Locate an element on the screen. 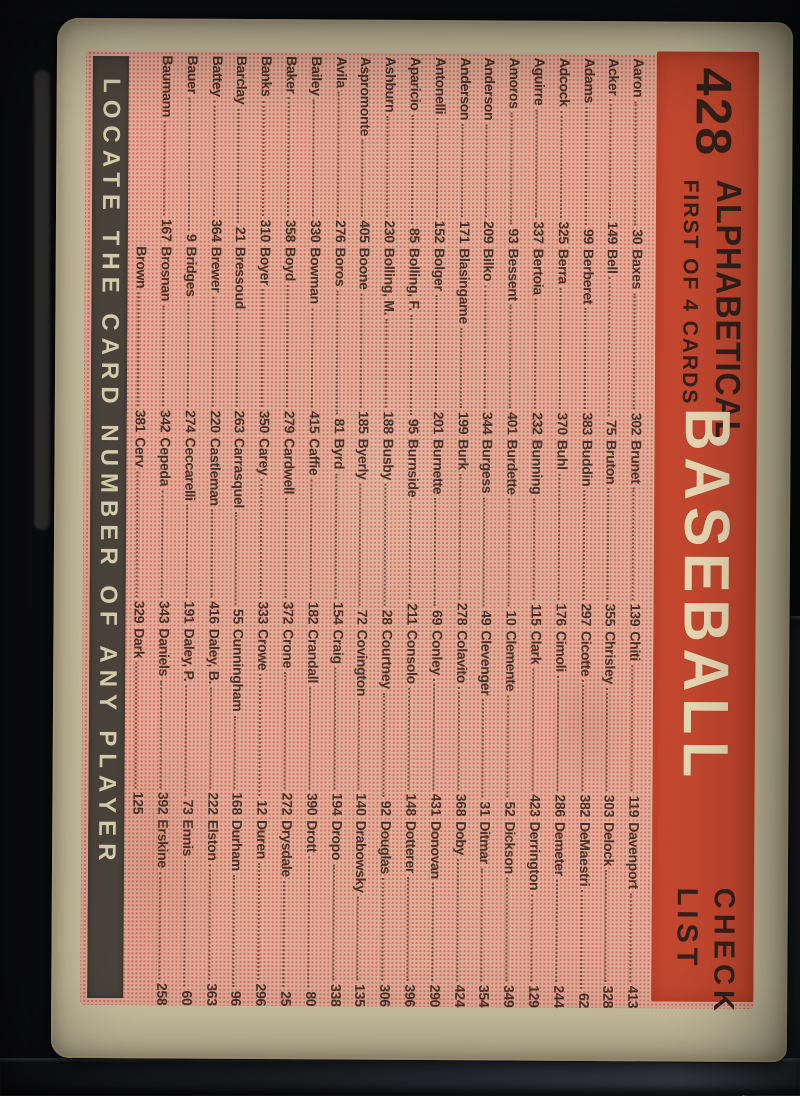 The width and height of the screenshot is (800, 1096). checklist-entry: Colavito 368 is located at coordinates (463, 723).